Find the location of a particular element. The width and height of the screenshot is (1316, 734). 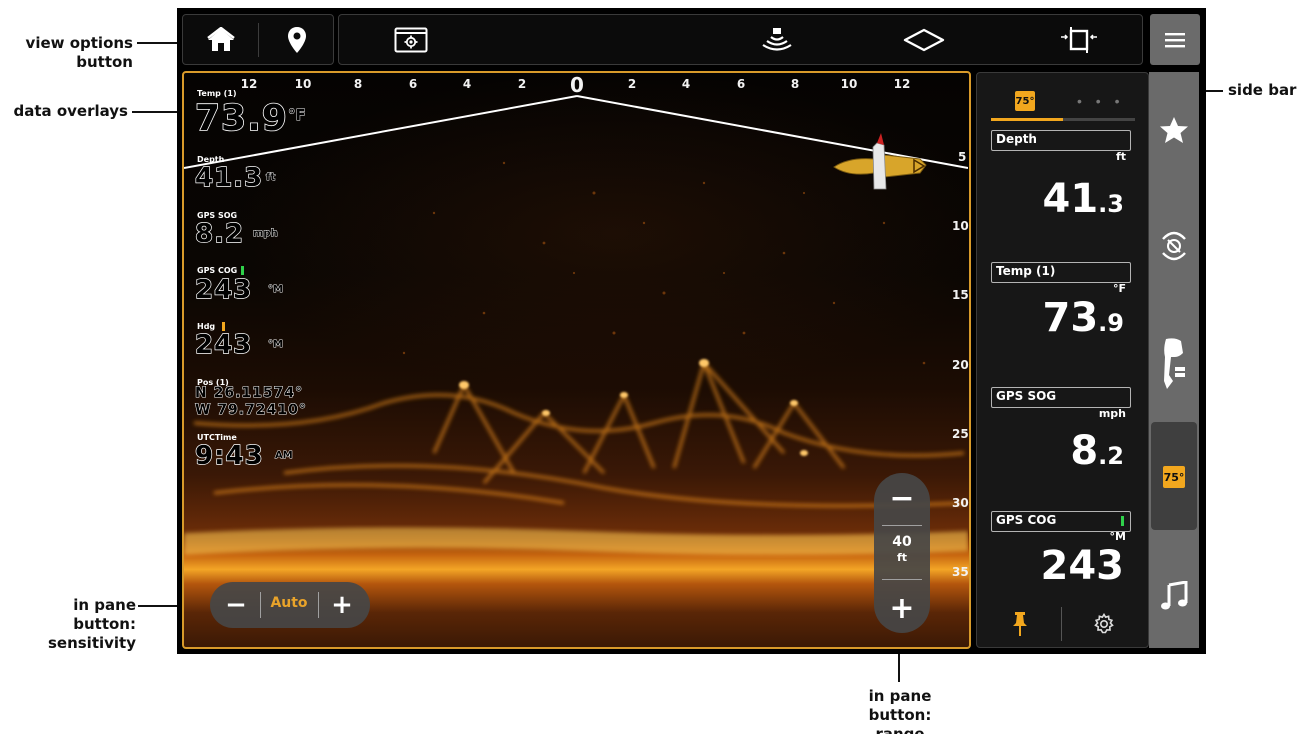

sidebar-field-value-frac: .9 is located at coordinates (1111, 323).